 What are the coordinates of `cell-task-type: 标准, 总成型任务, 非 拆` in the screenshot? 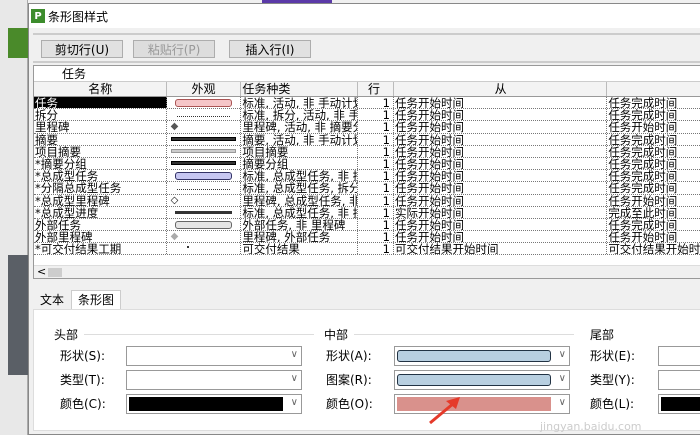 It's located at (300, 176).